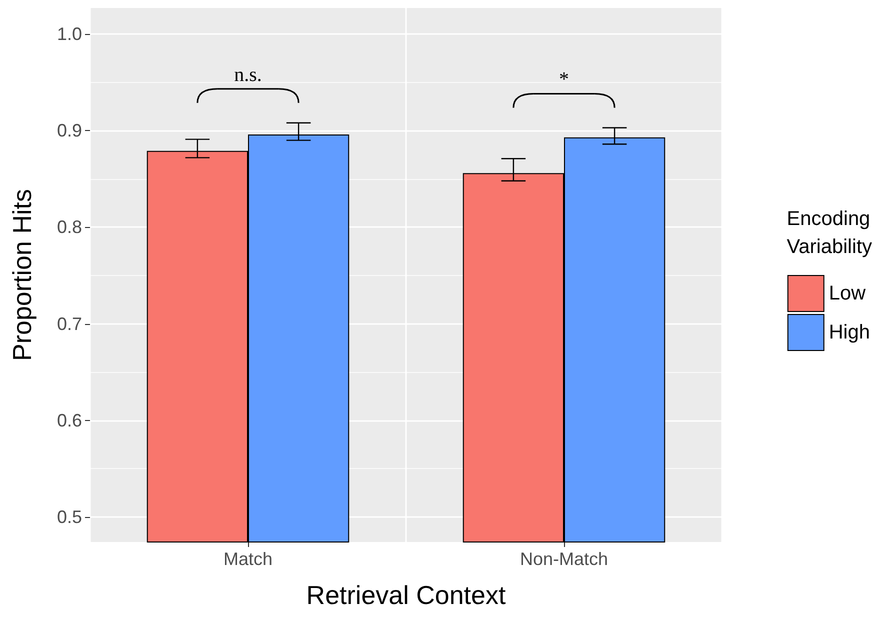 This screenshot has height=617, width=885. I want to click on y-tick-label: 0.7, so click(69, 324).